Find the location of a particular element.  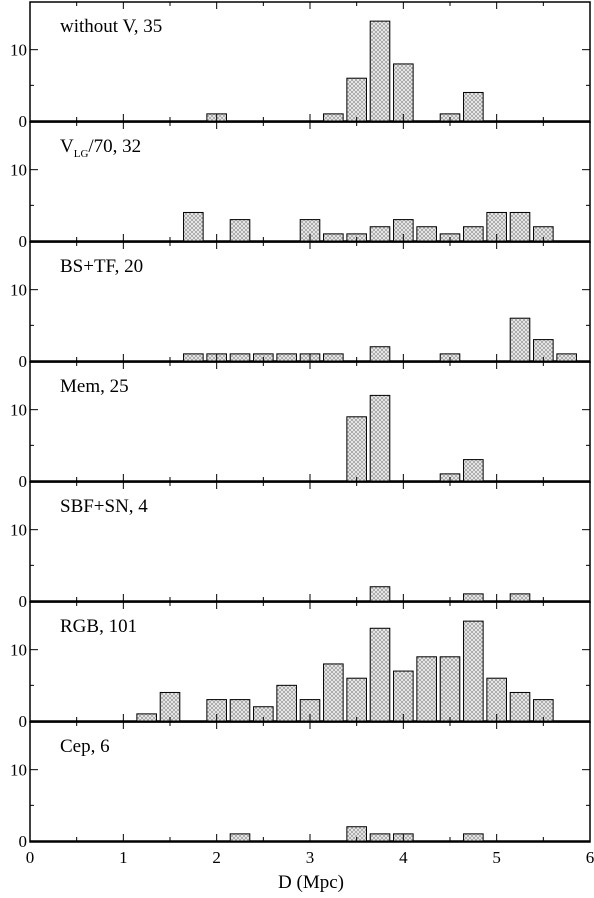

panel-label: RGB, 101 is located at coordinates (98, 626).